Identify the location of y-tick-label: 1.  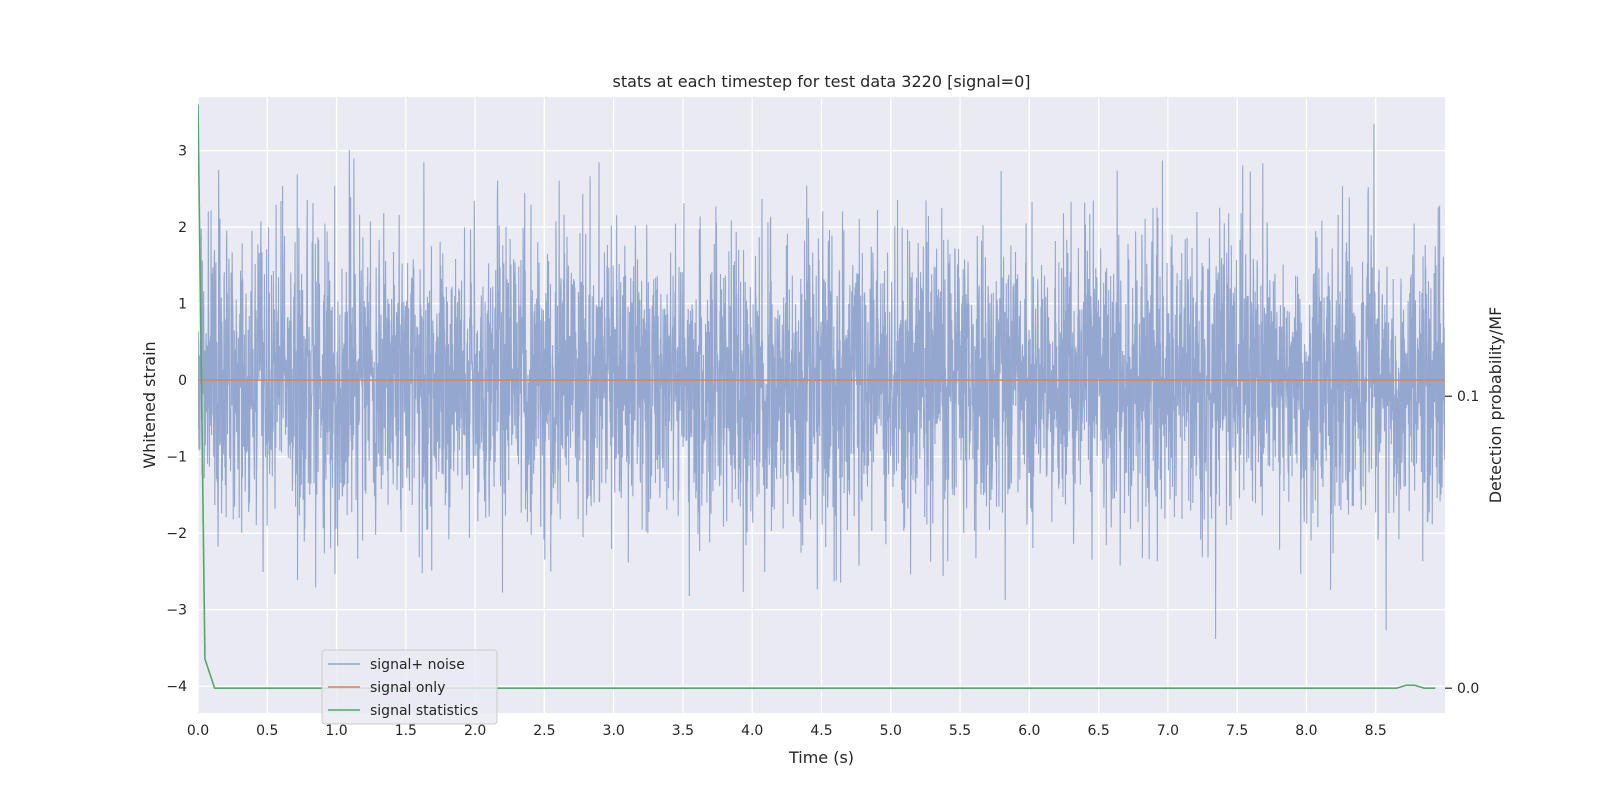
(182, 305).